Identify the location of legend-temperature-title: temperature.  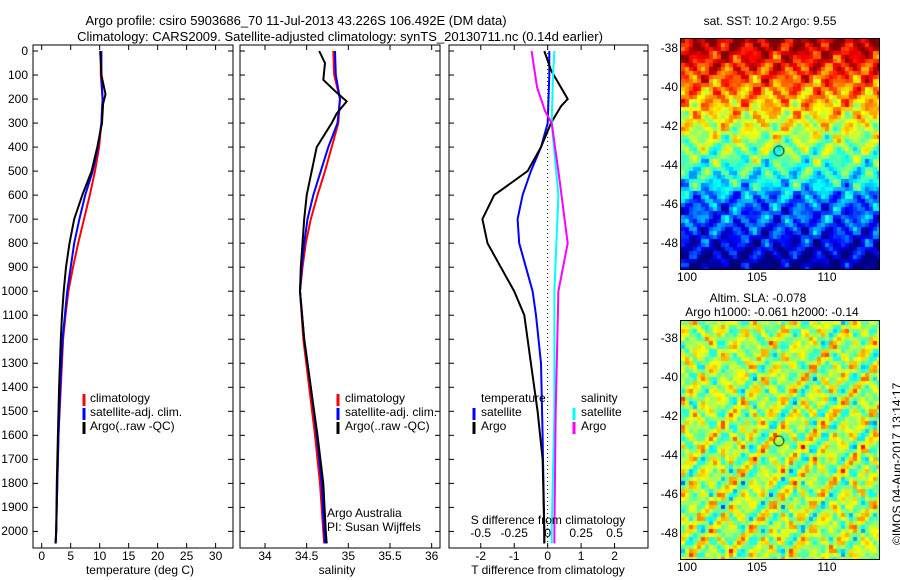
(513, 398).